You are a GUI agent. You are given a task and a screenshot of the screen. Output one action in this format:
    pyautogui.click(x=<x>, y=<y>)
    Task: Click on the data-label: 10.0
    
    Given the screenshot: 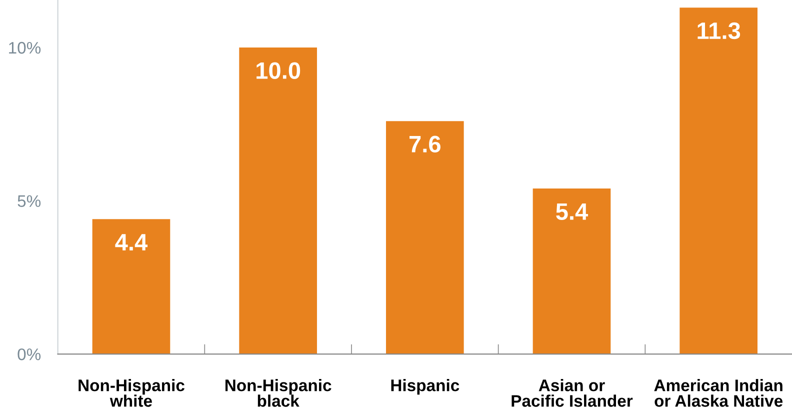 What is the action you would take?
    pyautogui.click(x=278, y=70)
    